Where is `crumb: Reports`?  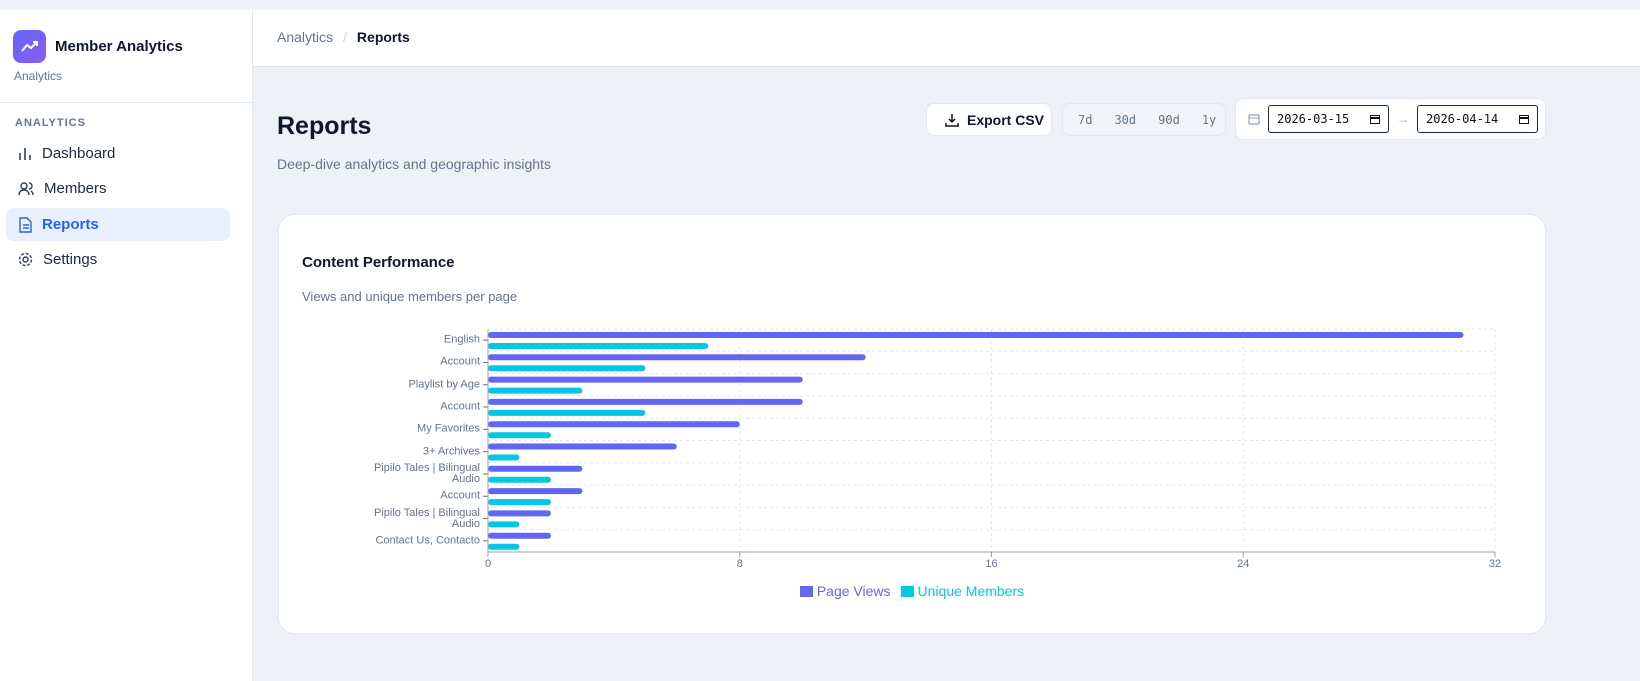 crumb: Reports is located at coordinates (383, 37).